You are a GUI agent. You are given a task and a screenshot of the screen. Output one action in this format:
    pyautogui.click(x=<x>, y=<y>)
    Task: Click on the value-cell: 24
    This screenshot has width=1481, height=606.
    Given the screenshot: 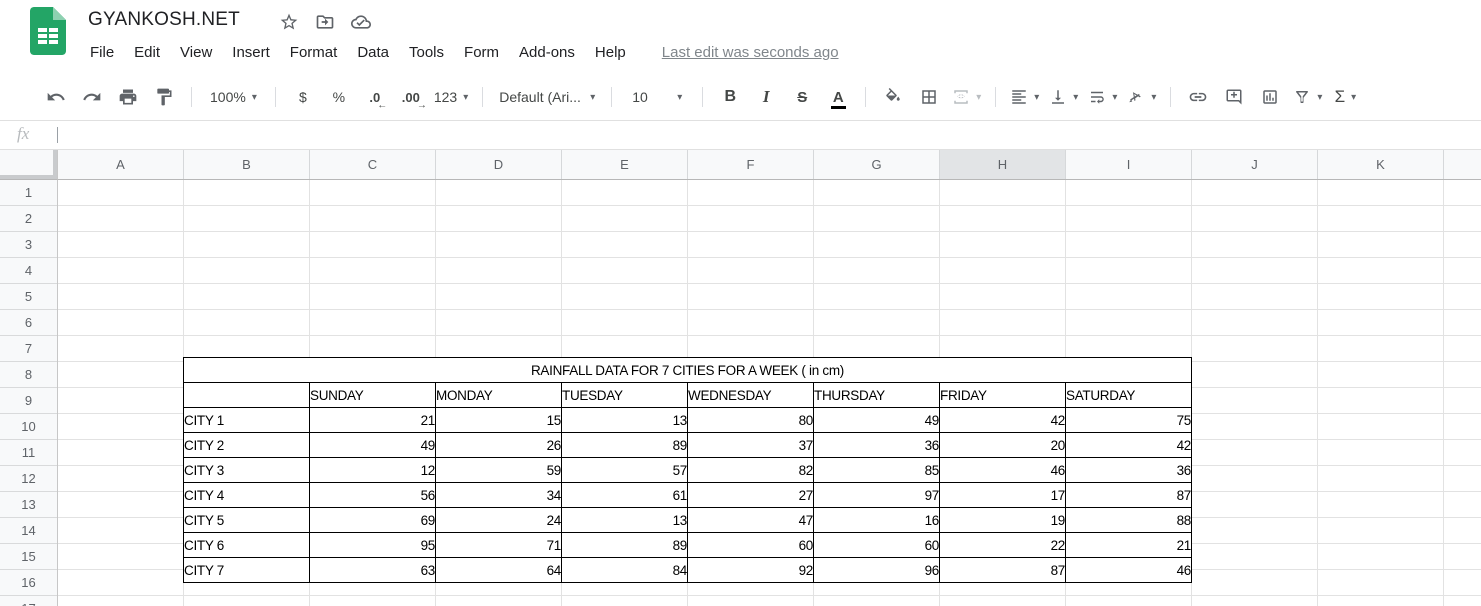 What is the action you would take?
    pyautogui.click(x=498, y=520)
    